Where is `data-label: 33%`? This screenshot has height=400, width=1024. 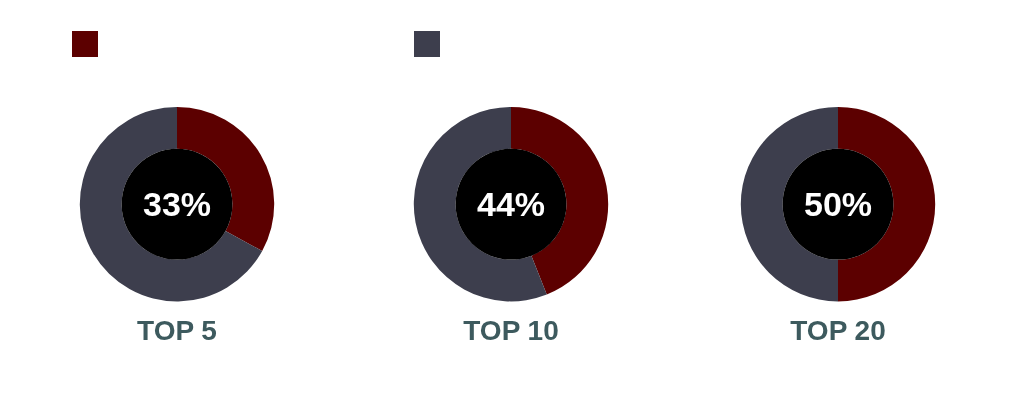 data-label: 33% is located at coordinates (177, 203).